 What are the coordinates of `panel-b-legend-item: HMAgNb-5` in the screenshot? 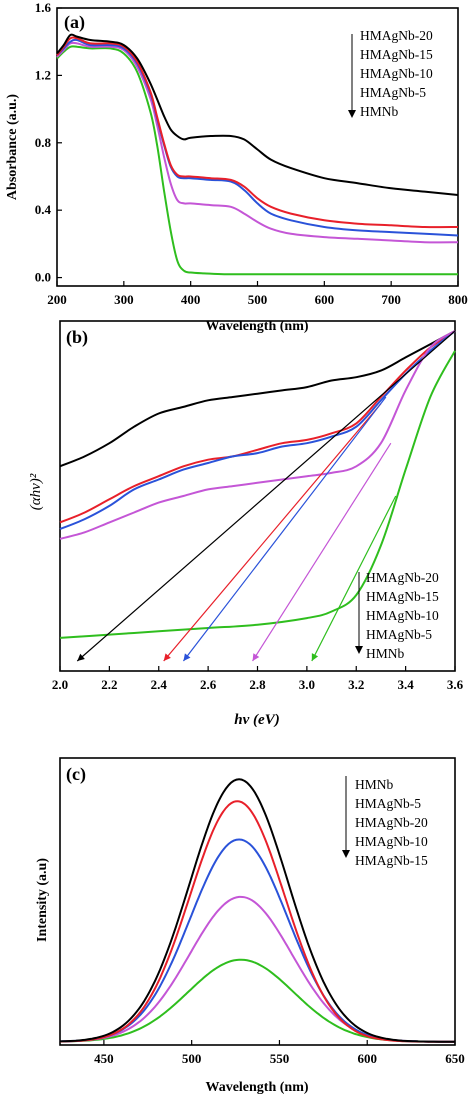 It's located at (399, 634).